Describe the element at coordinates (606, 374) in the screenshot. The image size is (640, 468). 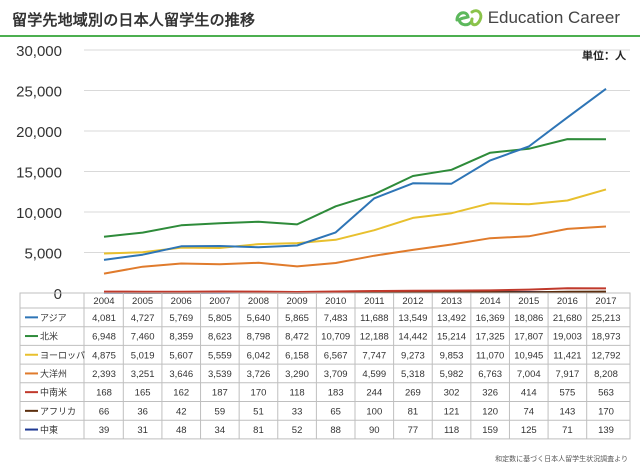
I see `data-label: 8,208` at that location.